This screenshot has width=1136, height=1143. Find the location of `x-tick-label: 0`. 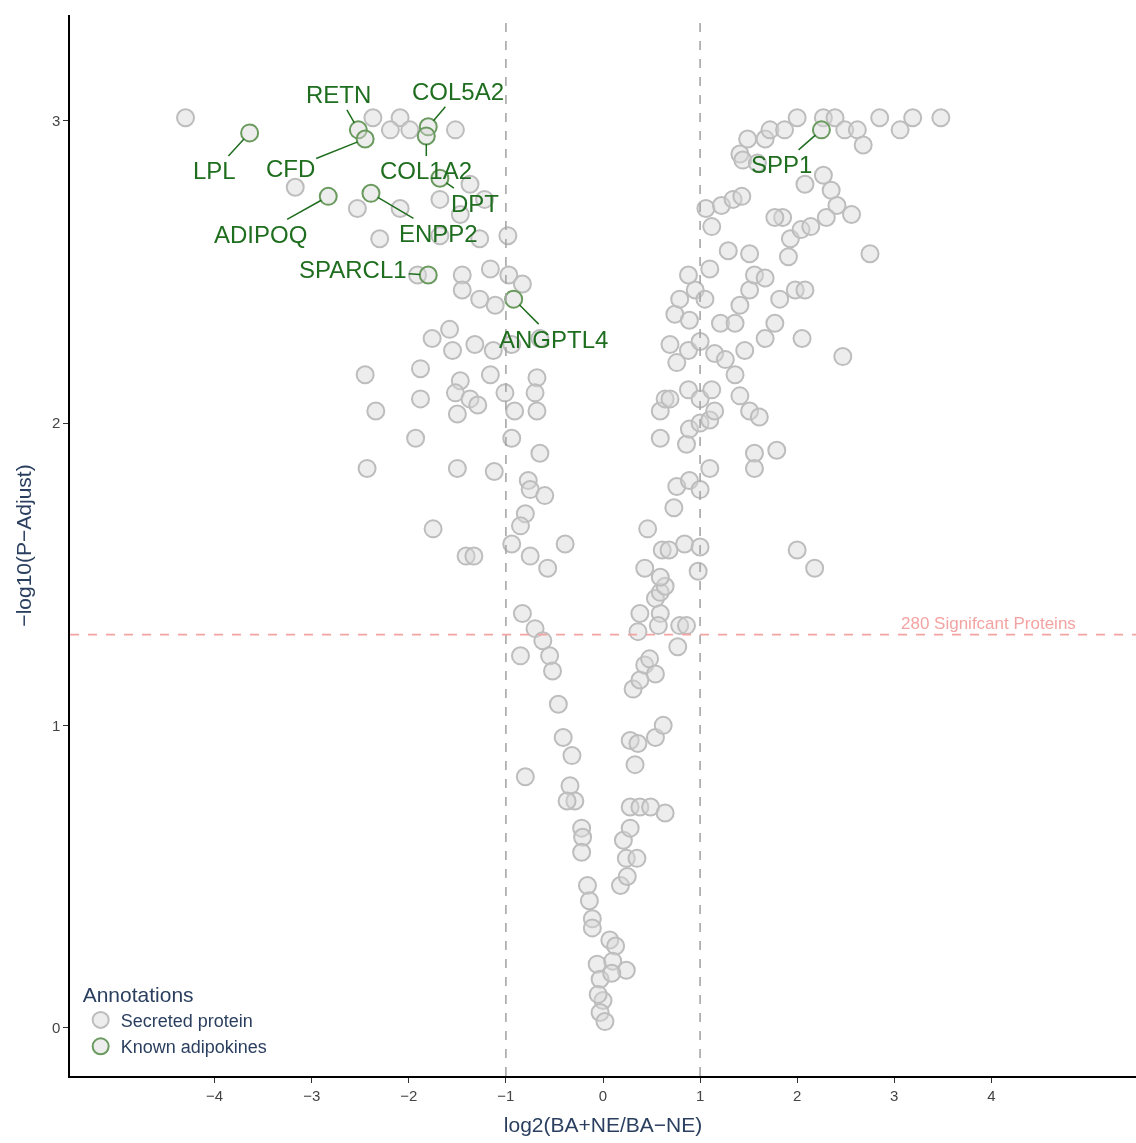

x-tick-label: 0 is located at coordinates (603, 1095).